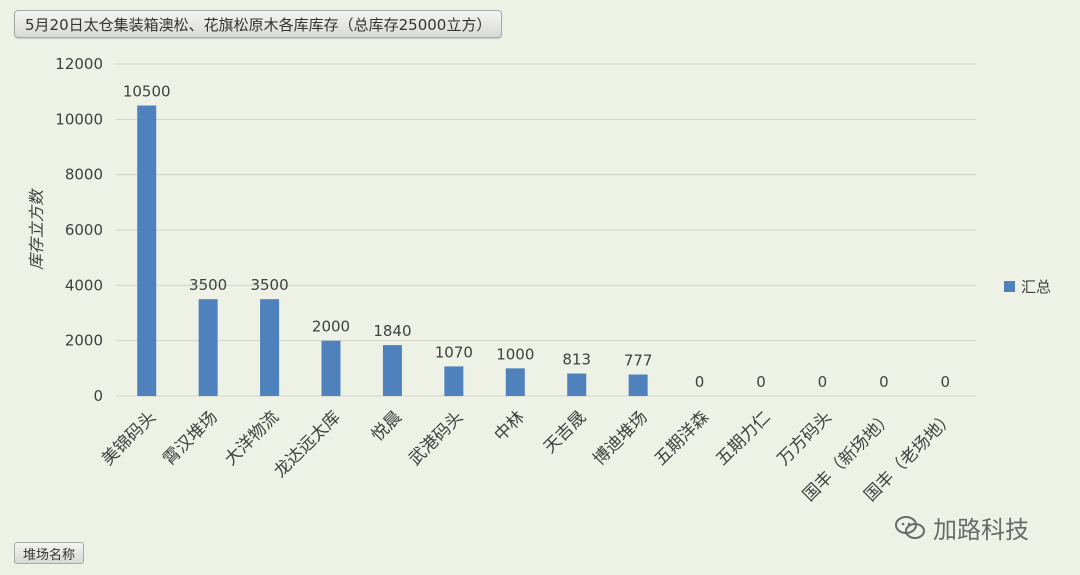 Image resolution: width=1080 pixels, height=575 pixels. I want to click on y-tick-label: 8000, so click(84, 175).